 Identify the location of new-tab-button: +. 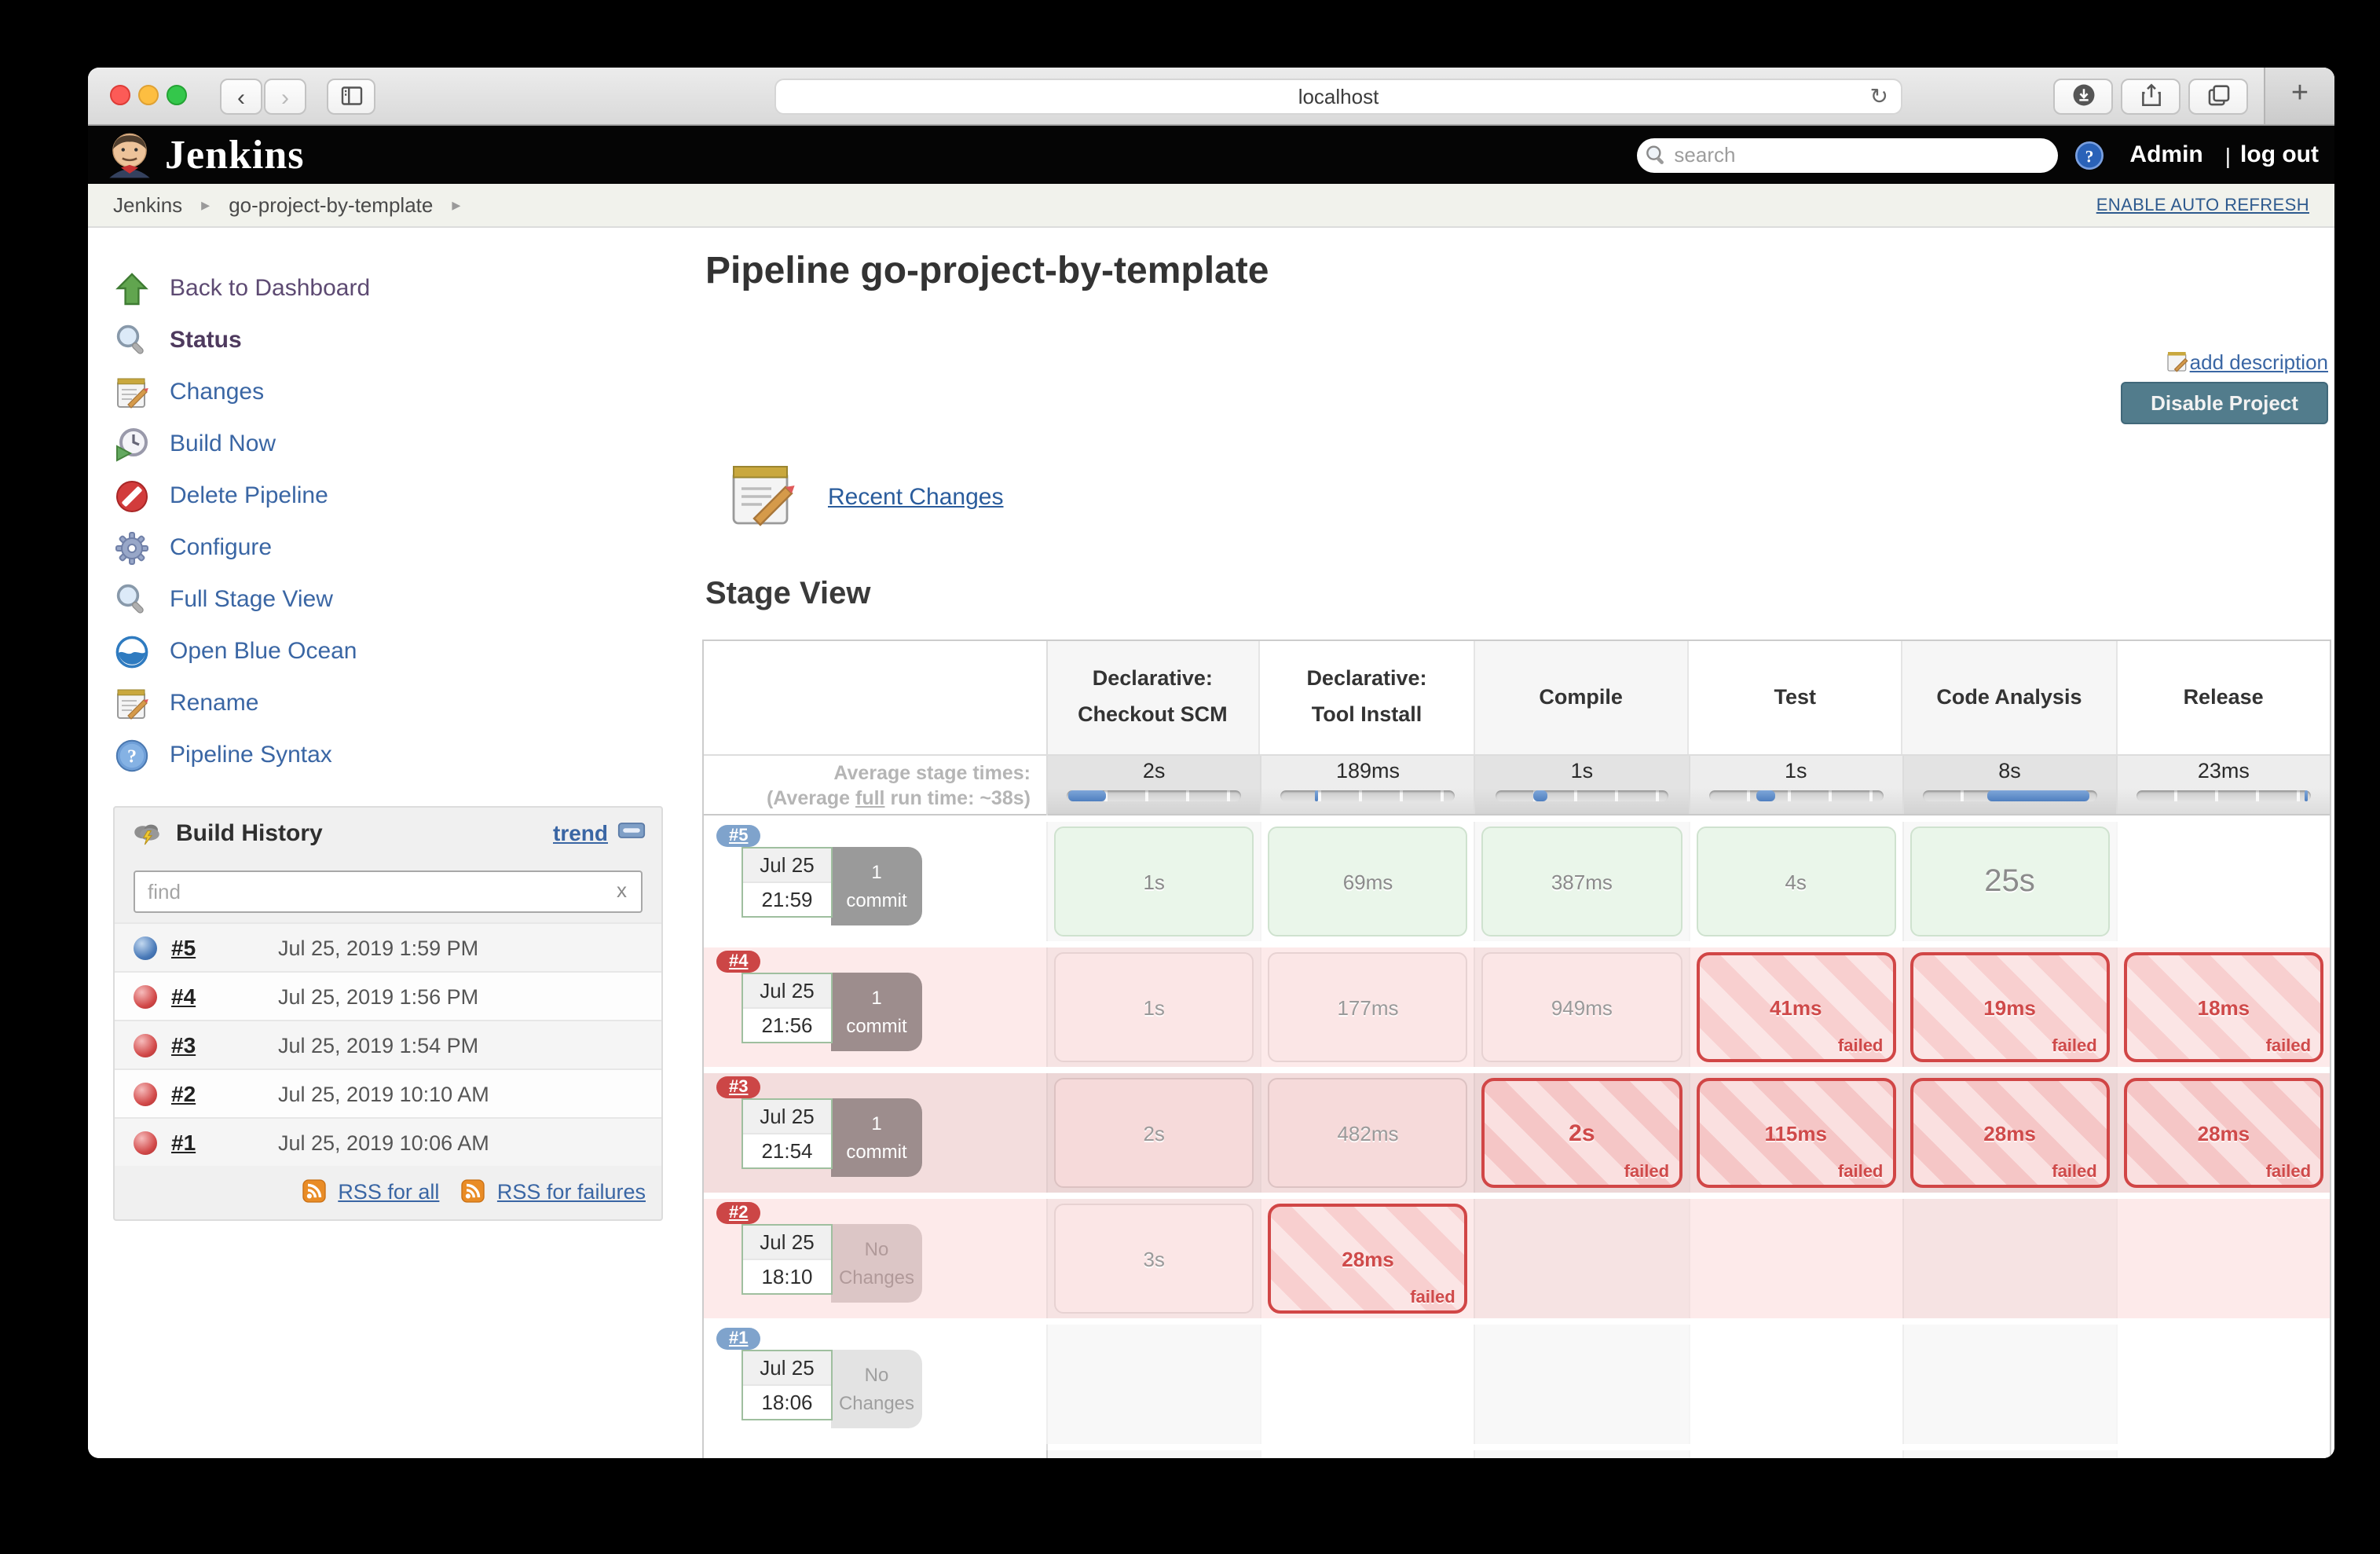
(2299, 96).